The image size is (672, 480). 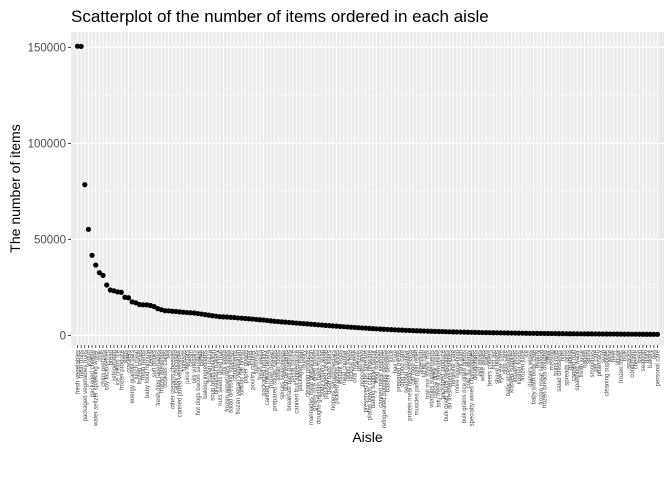 What do you see at coordinates (454, 367) in the screenshot?
I see `x-tick-label: feminine care` at bounding box center [454, 367].